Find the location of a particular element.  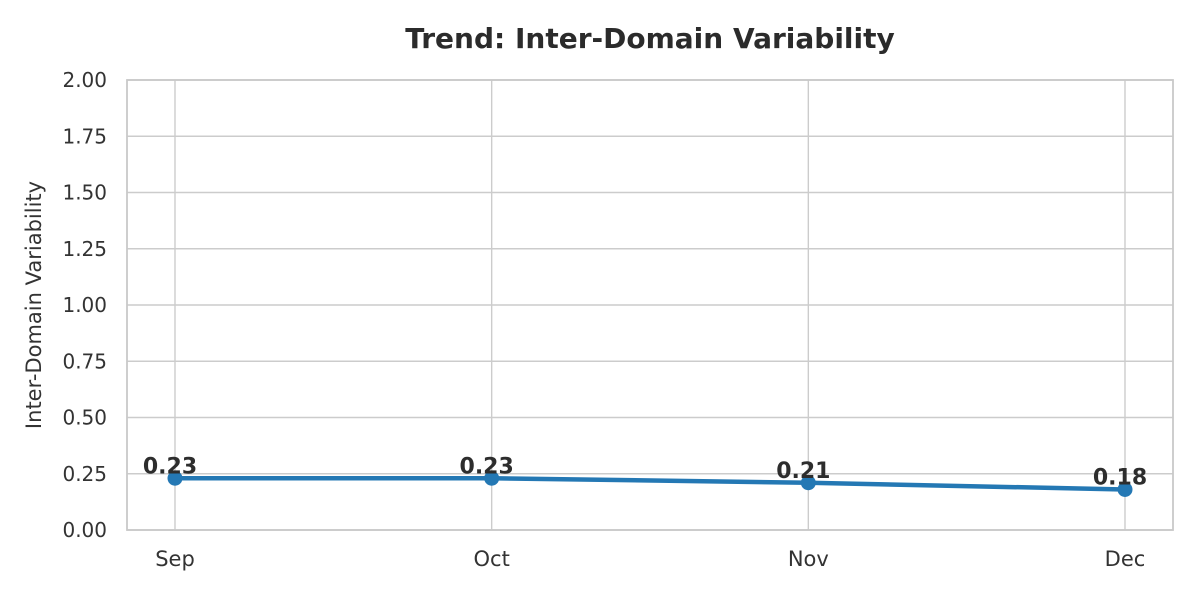

y-tick-label: 1.25 is located at coordinates (84, 249).